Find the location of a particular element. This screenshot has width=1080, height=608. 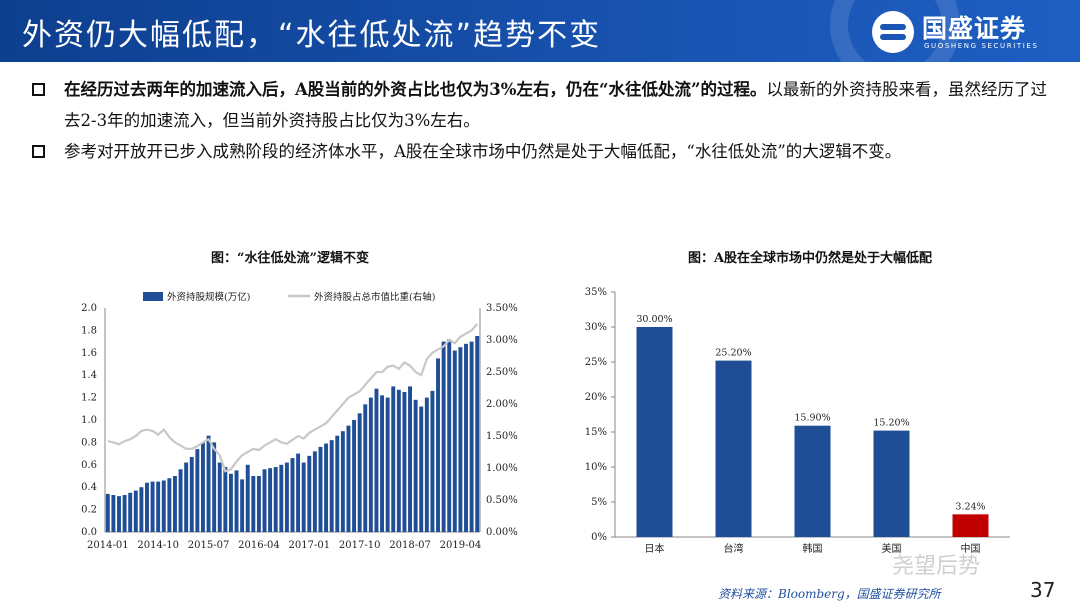

y-tick-label: 20% is located at coordinates (596, 397).